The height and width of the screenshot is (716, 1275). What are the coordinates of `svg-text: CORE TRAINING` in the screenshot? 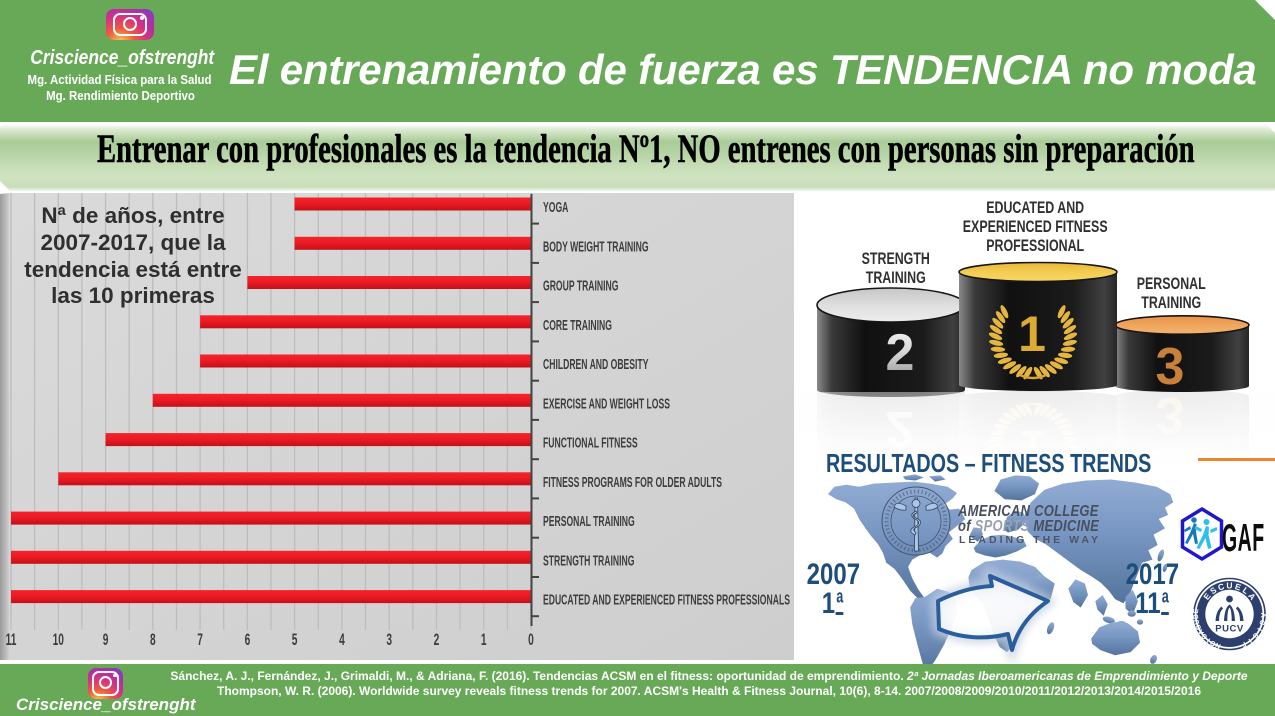 It's located at (577, 324).